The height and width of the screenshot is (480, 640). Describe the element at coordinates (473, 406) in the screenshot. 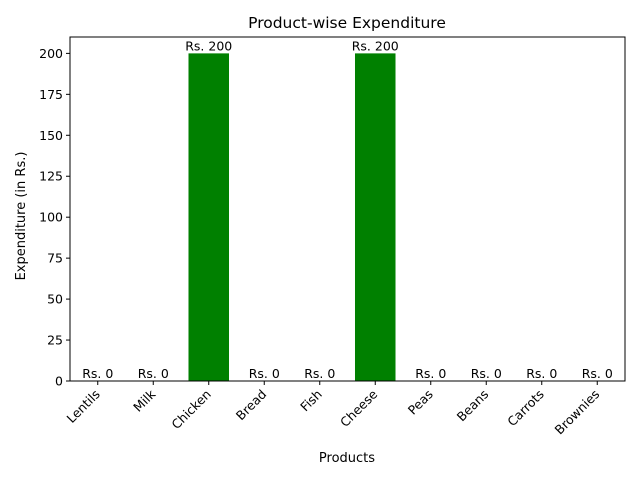

I see `x-tick-label: Beans` at that location.